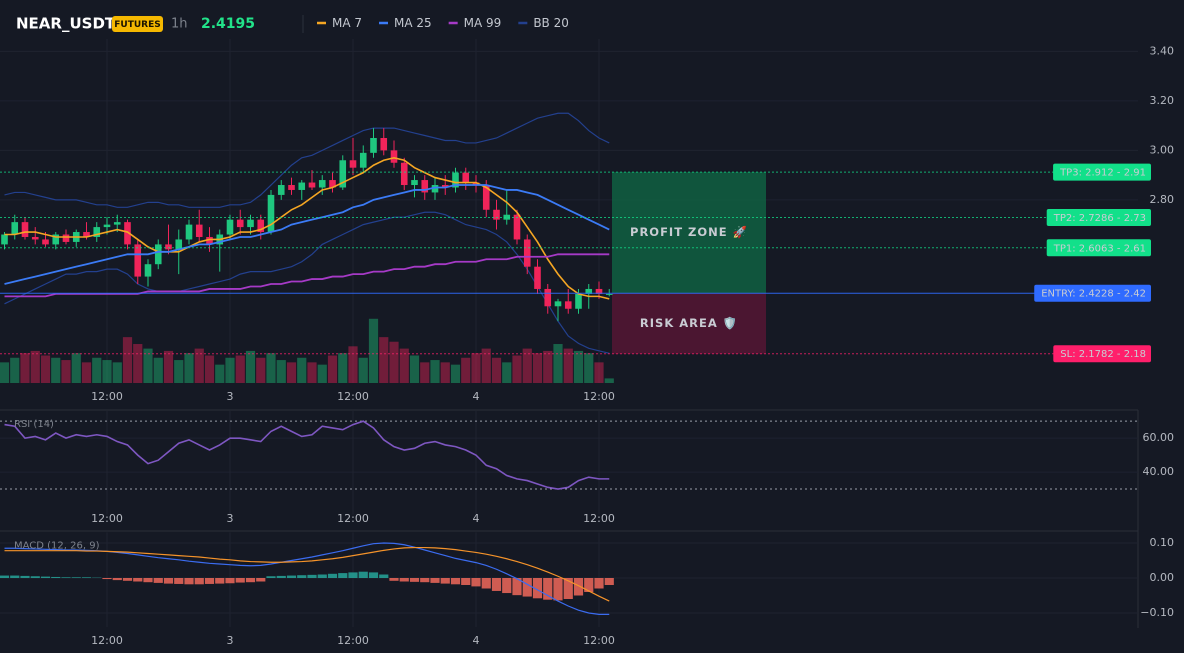  What do you see at coordinates (307, 455) in the screenshot?
I see `rsi-line` at bounding box center [307, 455].